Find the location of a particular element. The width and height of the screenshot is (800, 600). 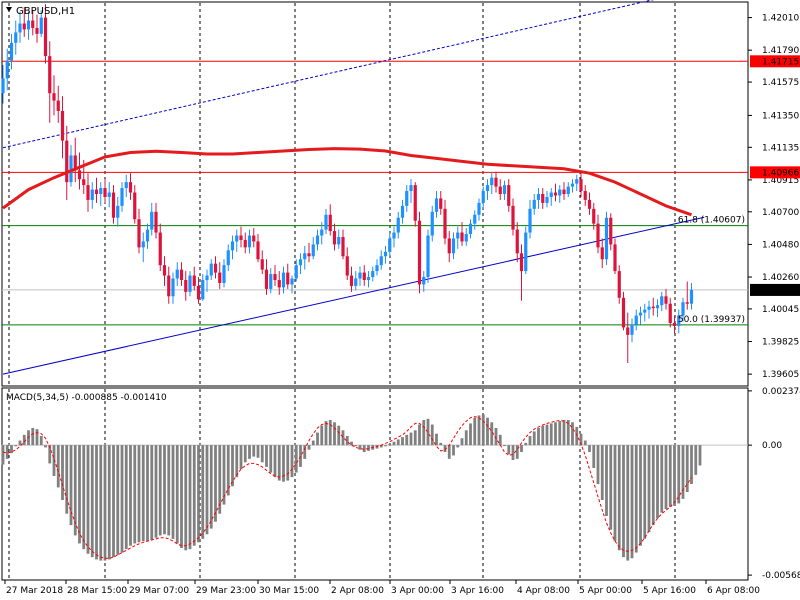

time-axis-label: 29 Mar 07:00 is located at coordinates (159, 591).